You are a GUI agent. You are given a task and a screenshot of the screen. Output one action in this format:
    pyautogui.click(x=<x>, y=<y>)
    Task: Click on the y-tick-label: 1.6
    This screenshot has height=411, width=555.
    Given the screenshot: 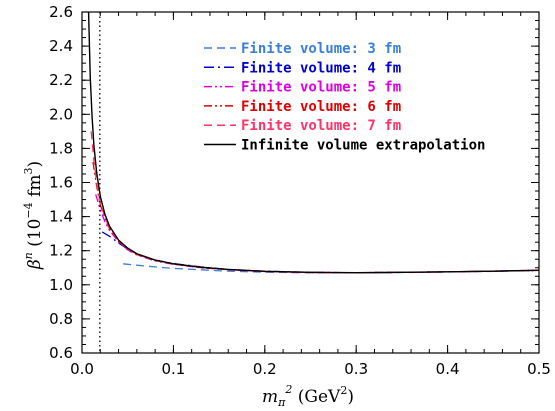 What is the action you would take?
    pyautogui.click(x=61, y=183)
    